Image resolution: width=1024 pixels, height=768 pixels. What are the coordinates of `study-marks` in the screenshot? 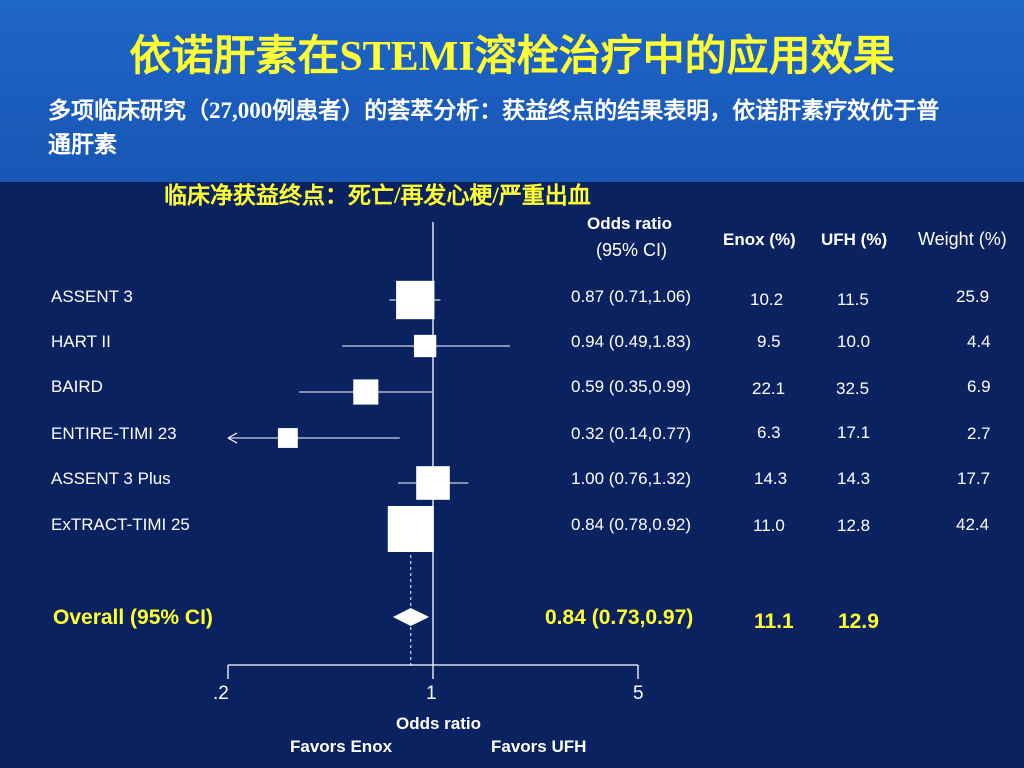 It's located at (368, 453).